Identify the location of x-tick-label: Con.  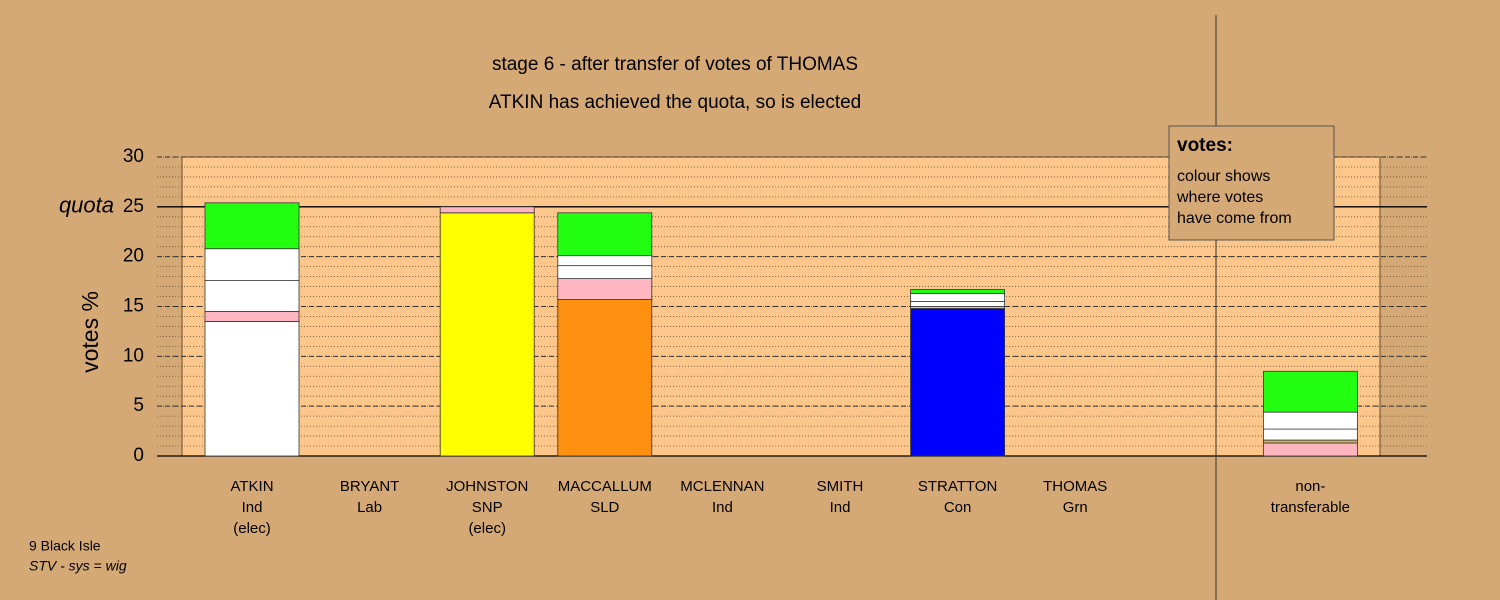
(958, 507).